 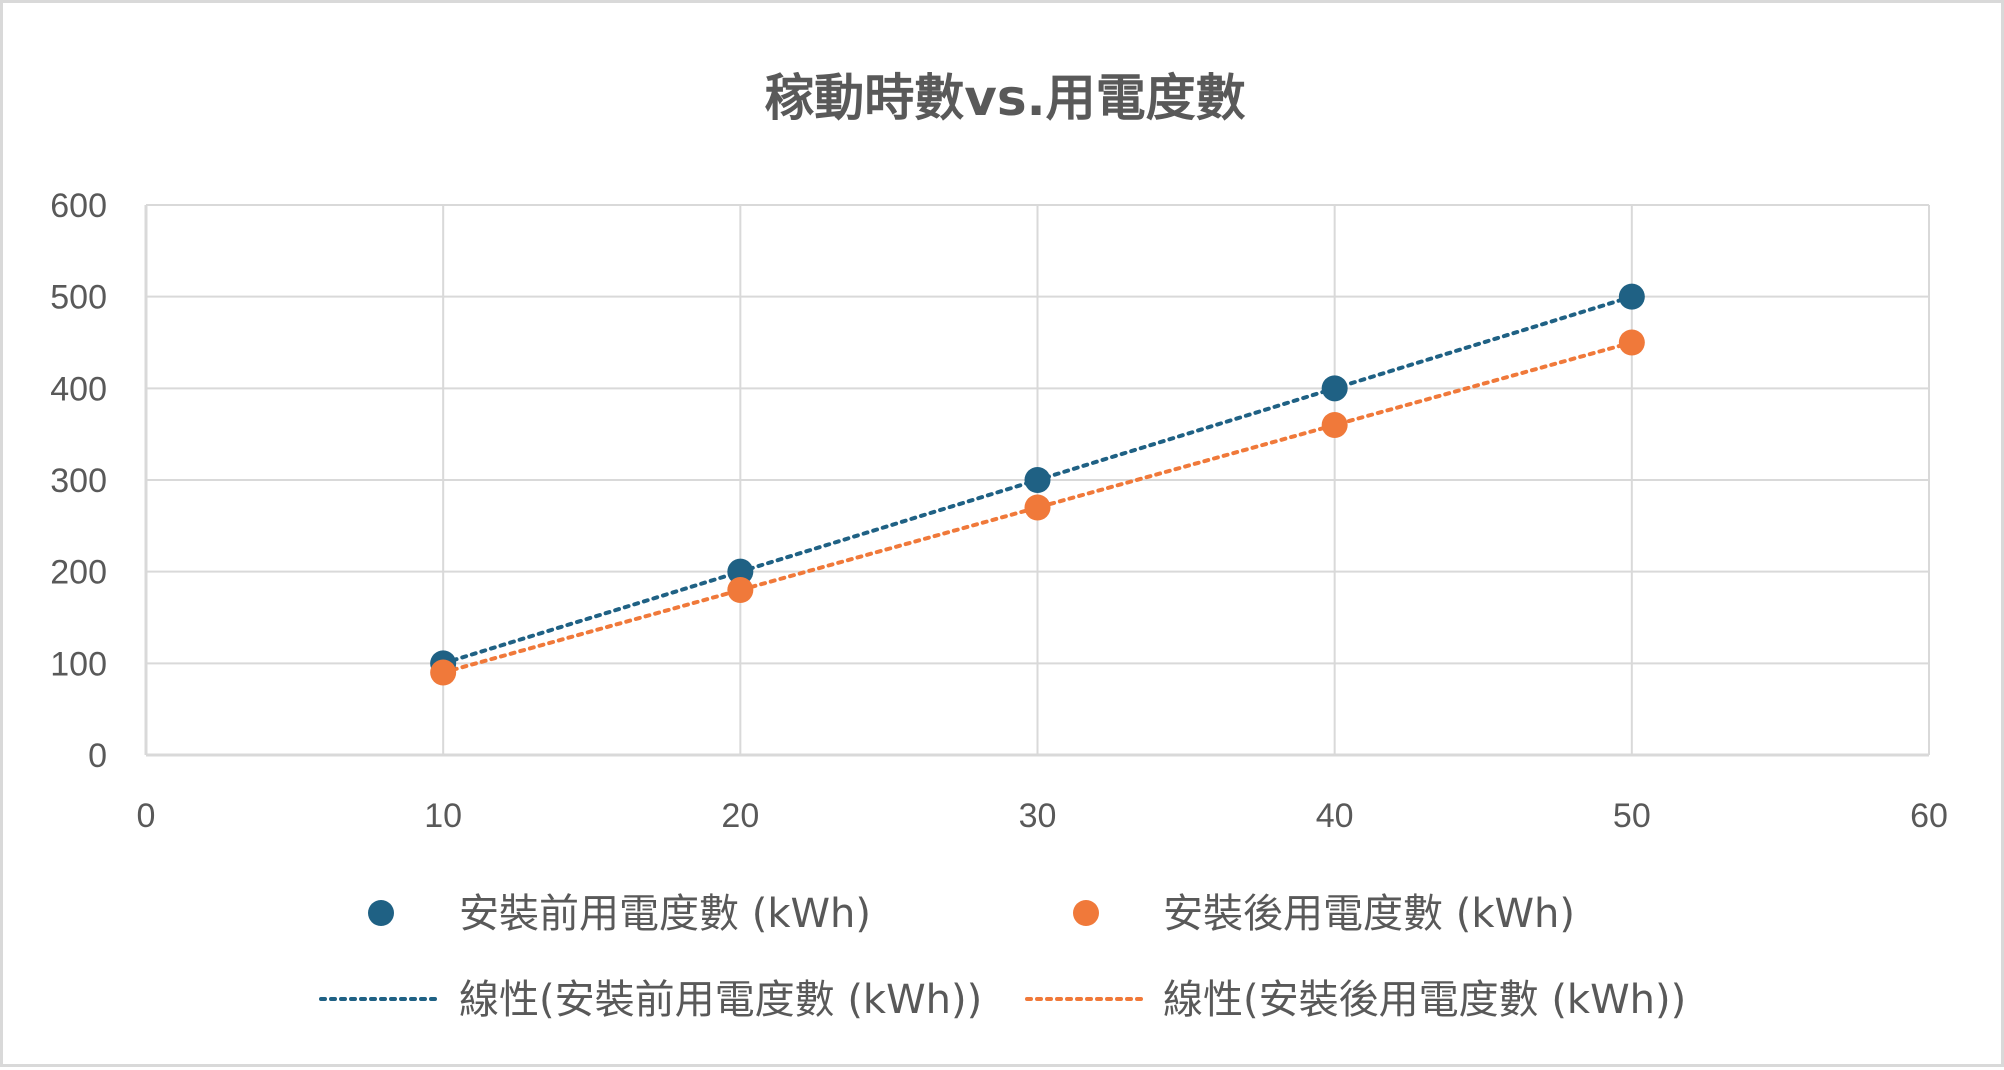 I want to click on y-tick-label: 200, so click(x=78, y=573).